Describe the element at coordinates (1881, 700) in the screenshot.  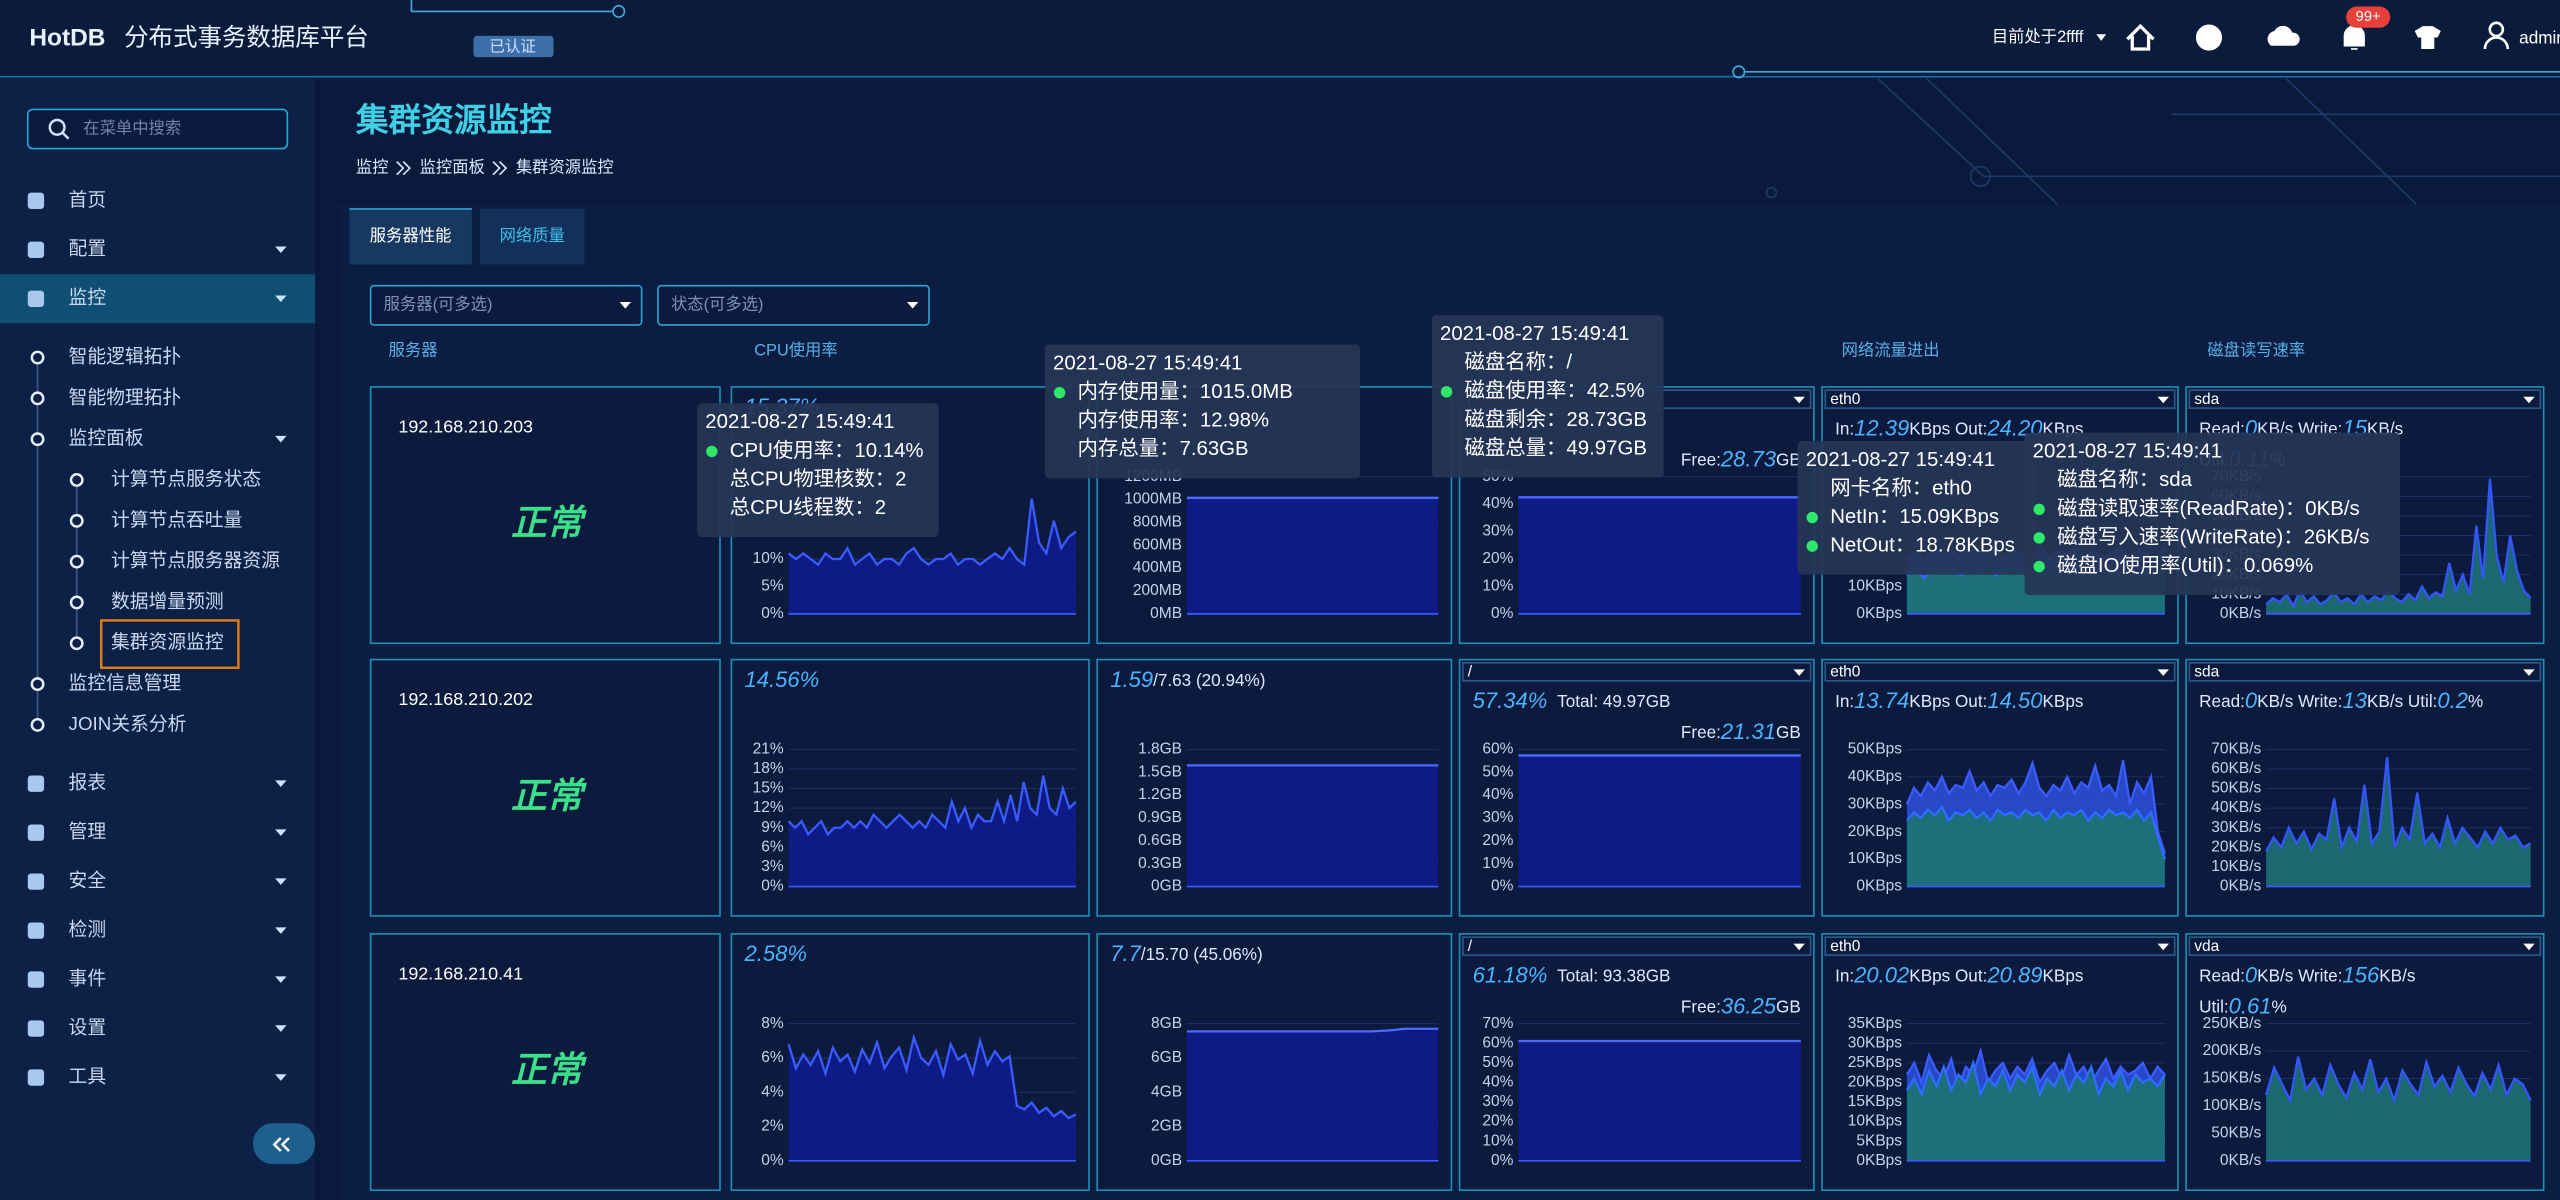
I see `stat-value: 13.74` at that location.